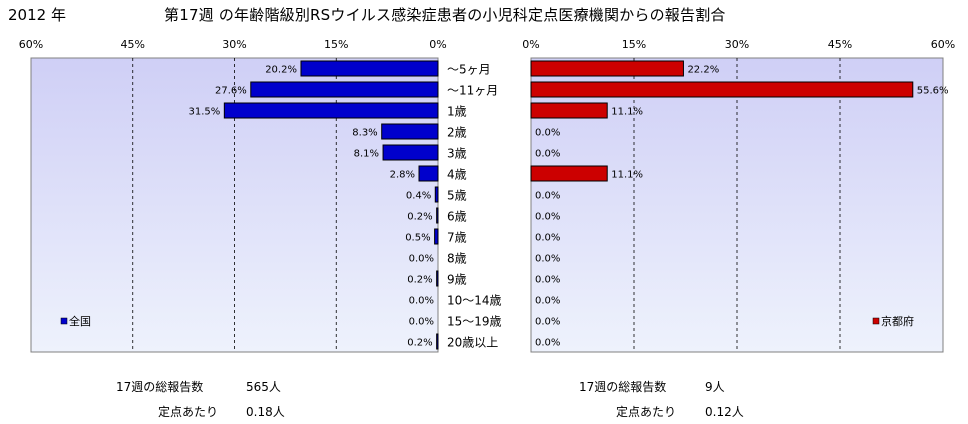  What do you see at coordinates (445, 15) in the screenshot?
I see `chart-title: 第17週 の年齢階級別RSウイルス感染症患者の小児科定点医療機関からの報告割合` at bounding box center [445, 15].